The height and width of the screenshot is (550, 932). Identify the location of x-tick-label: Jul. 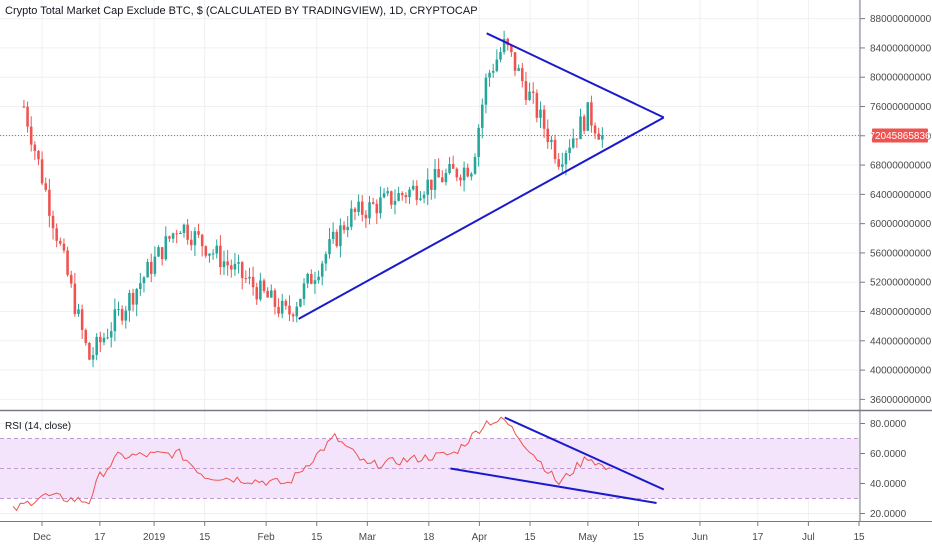
(808, 537).